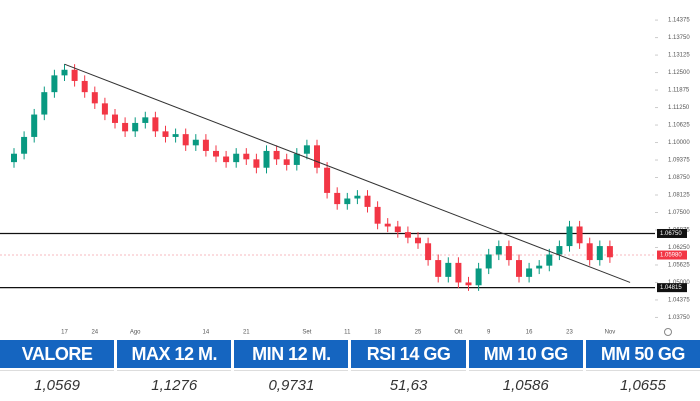 This screenshot has width=700, height=401. Describe the element at coordinates (679, 196) in the screenshot. I see `y-tick-label: 1.08125` at that location.